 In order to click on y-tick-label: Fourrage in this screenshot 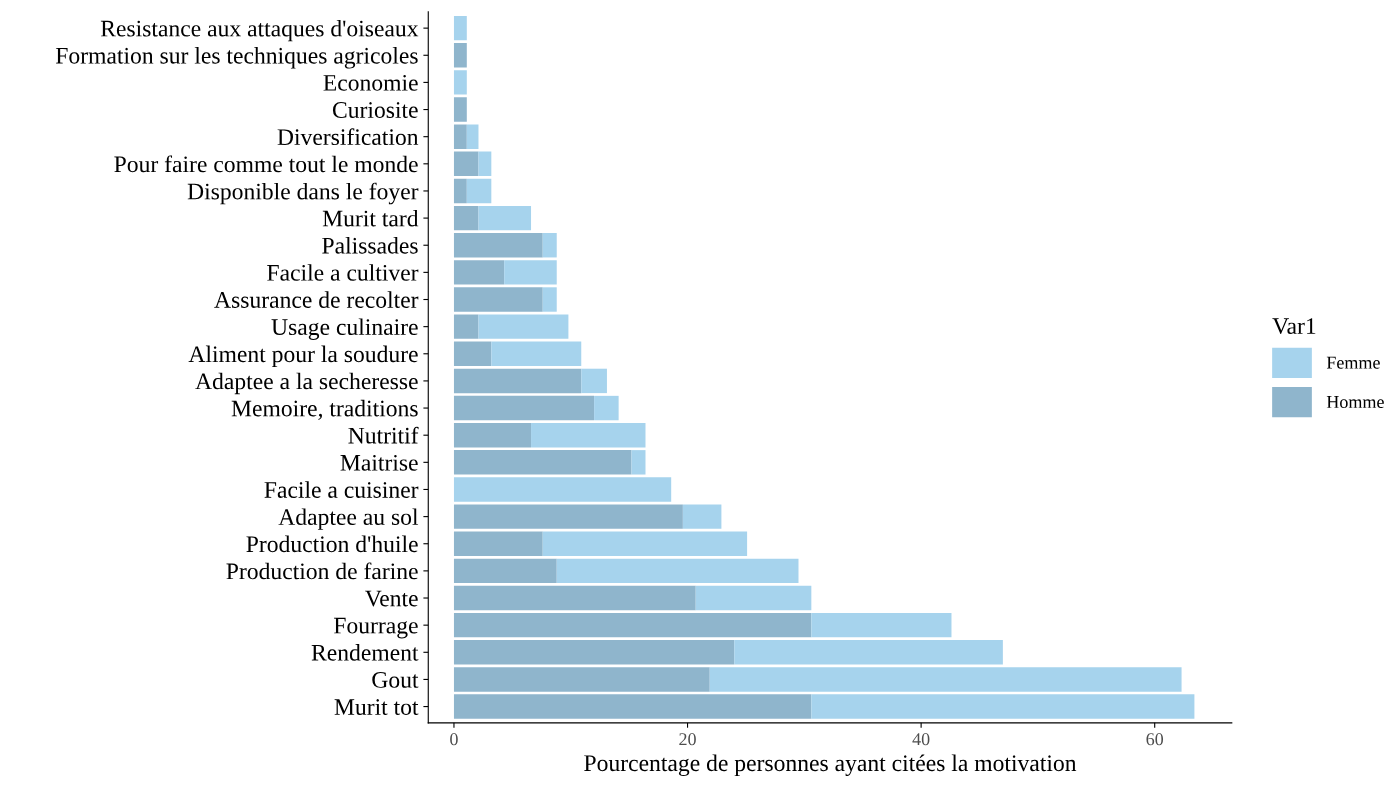, I will do `click(375, 628)`.